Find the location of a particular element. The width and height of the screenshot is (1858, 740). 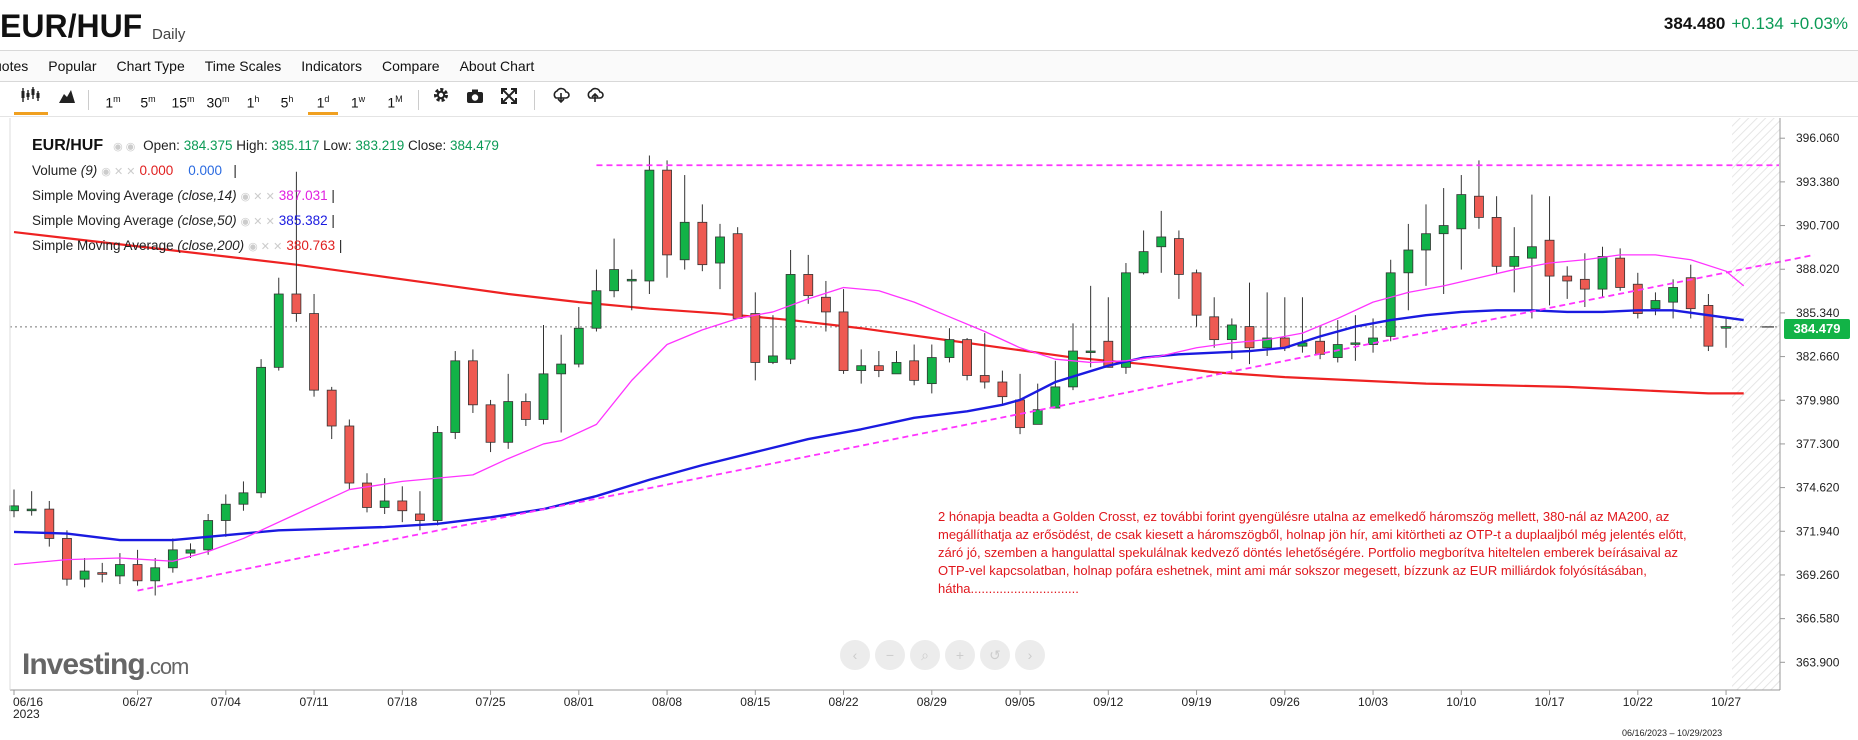

x-tick-label: 08/29 is located at coordinates (932, 702).